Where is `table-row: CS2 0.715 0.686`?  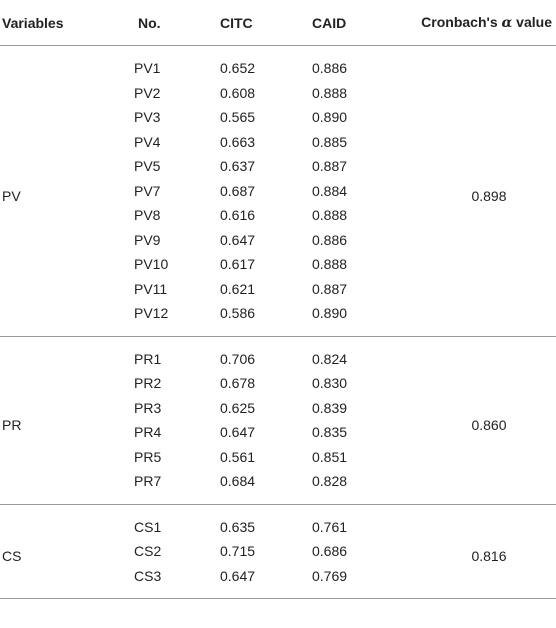
table-row: CS2 0.715 0.686 is located at coordinates (278, 551).